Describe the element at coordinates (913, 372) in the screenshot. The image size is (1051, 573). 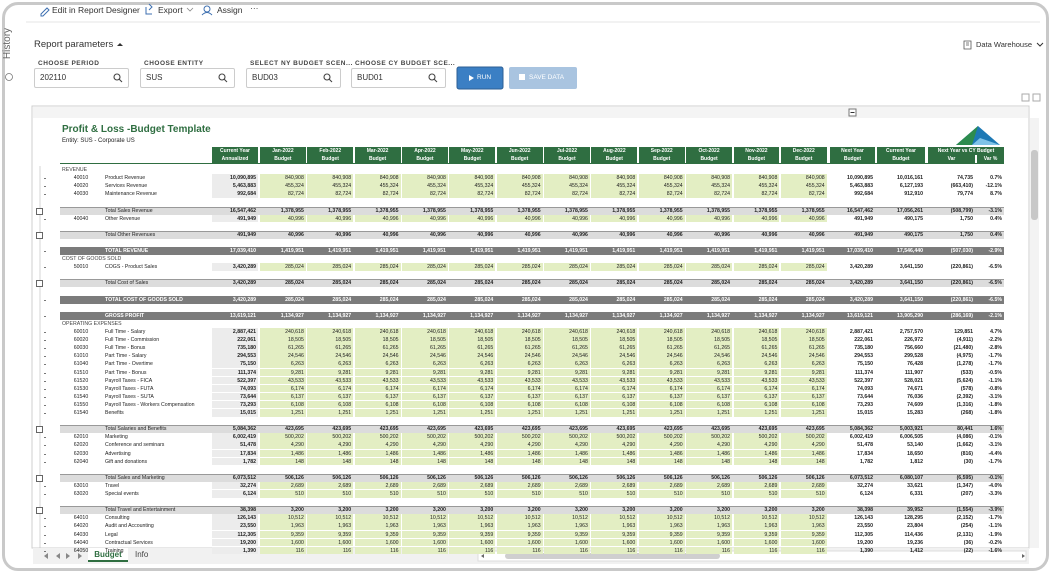
I see `cell: 111,907` at that location.